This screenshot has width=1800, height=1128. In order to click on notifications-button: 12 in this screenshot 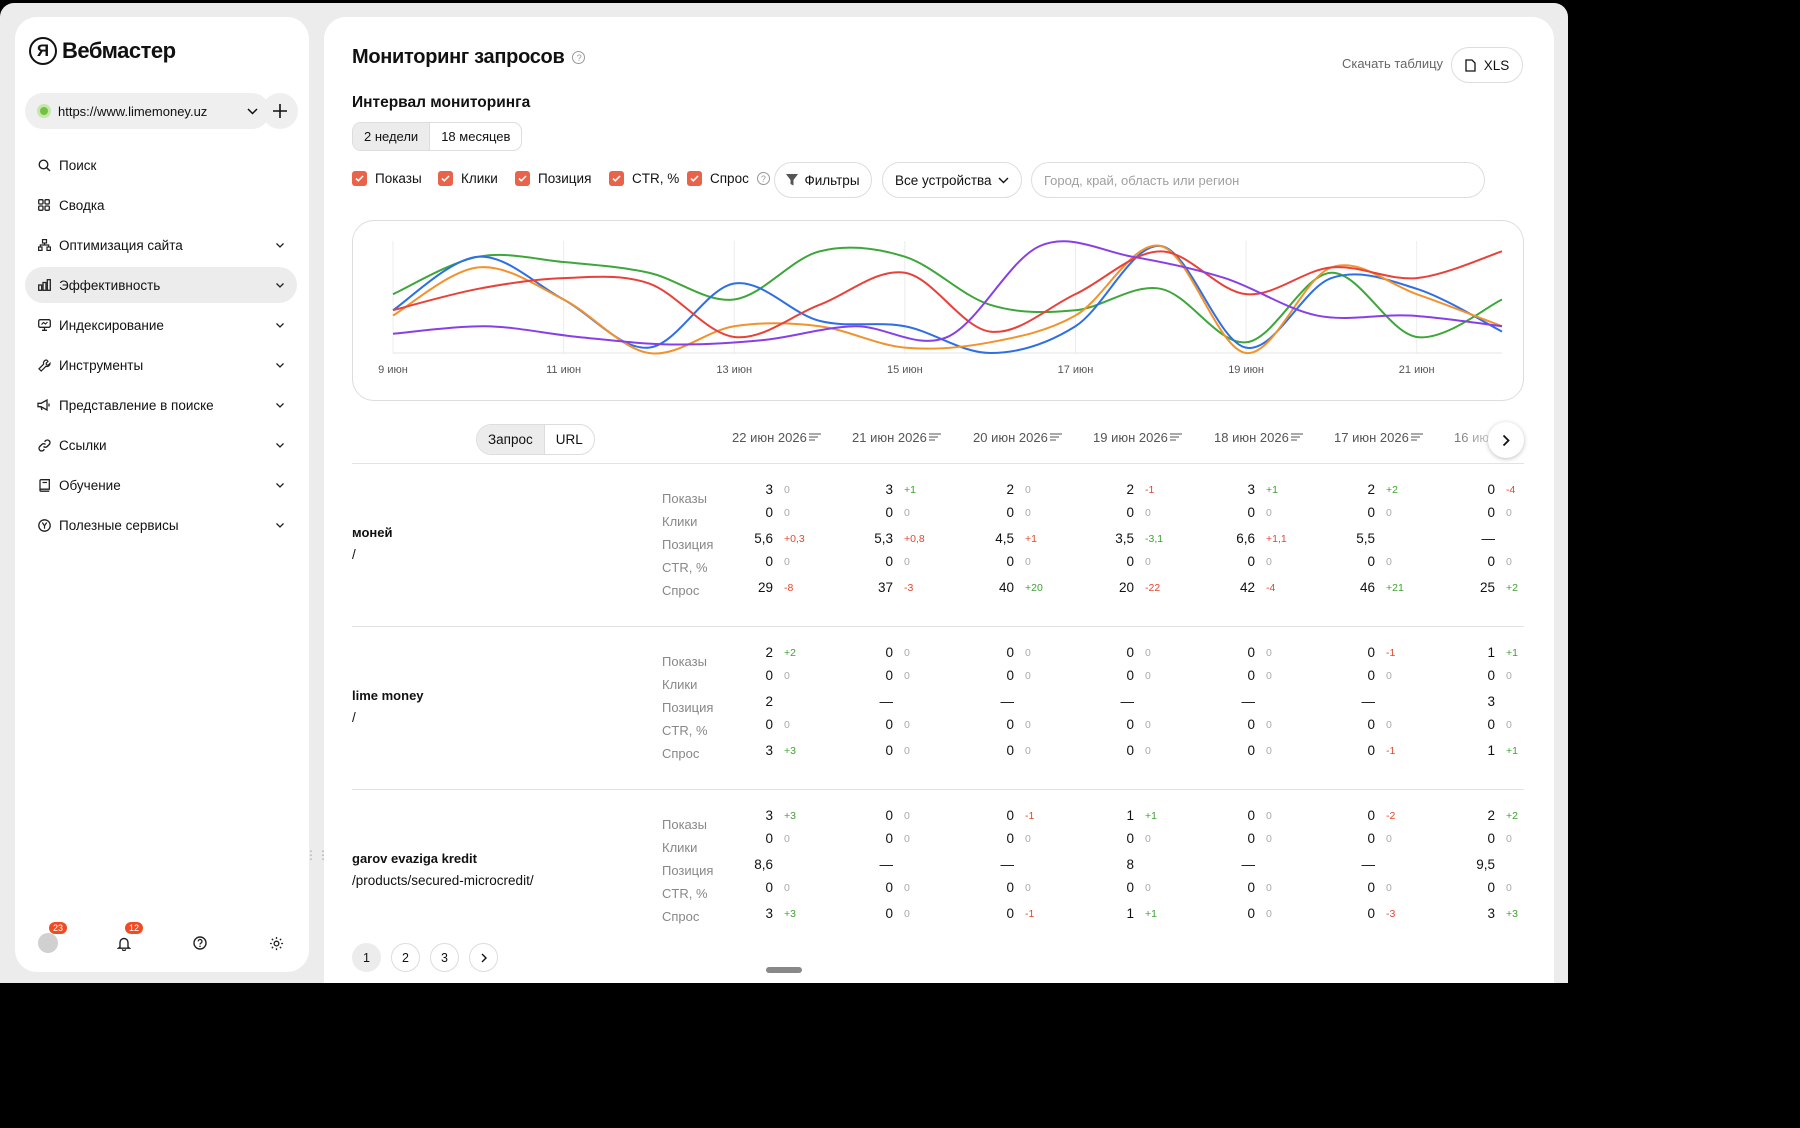, I will do `click(128, 938)`.